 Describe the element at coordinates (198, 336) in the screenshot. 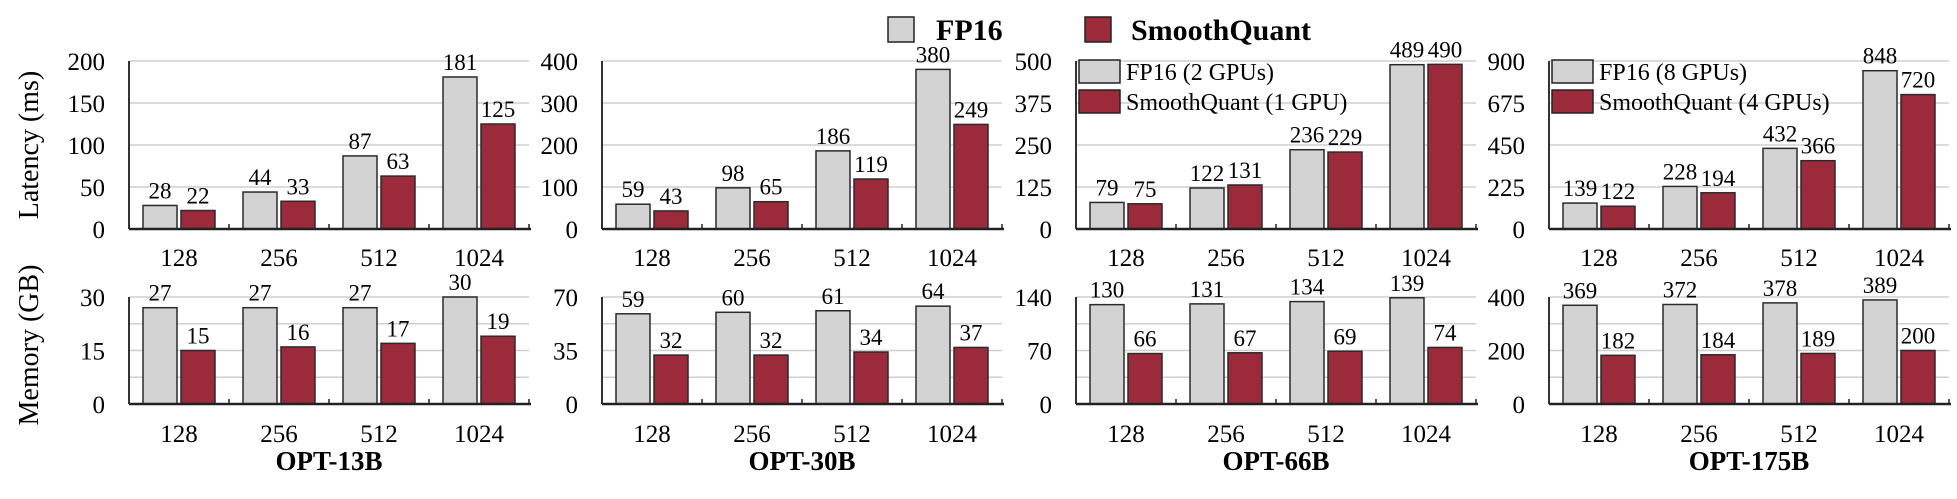

I see `data-label: 15` at that location.